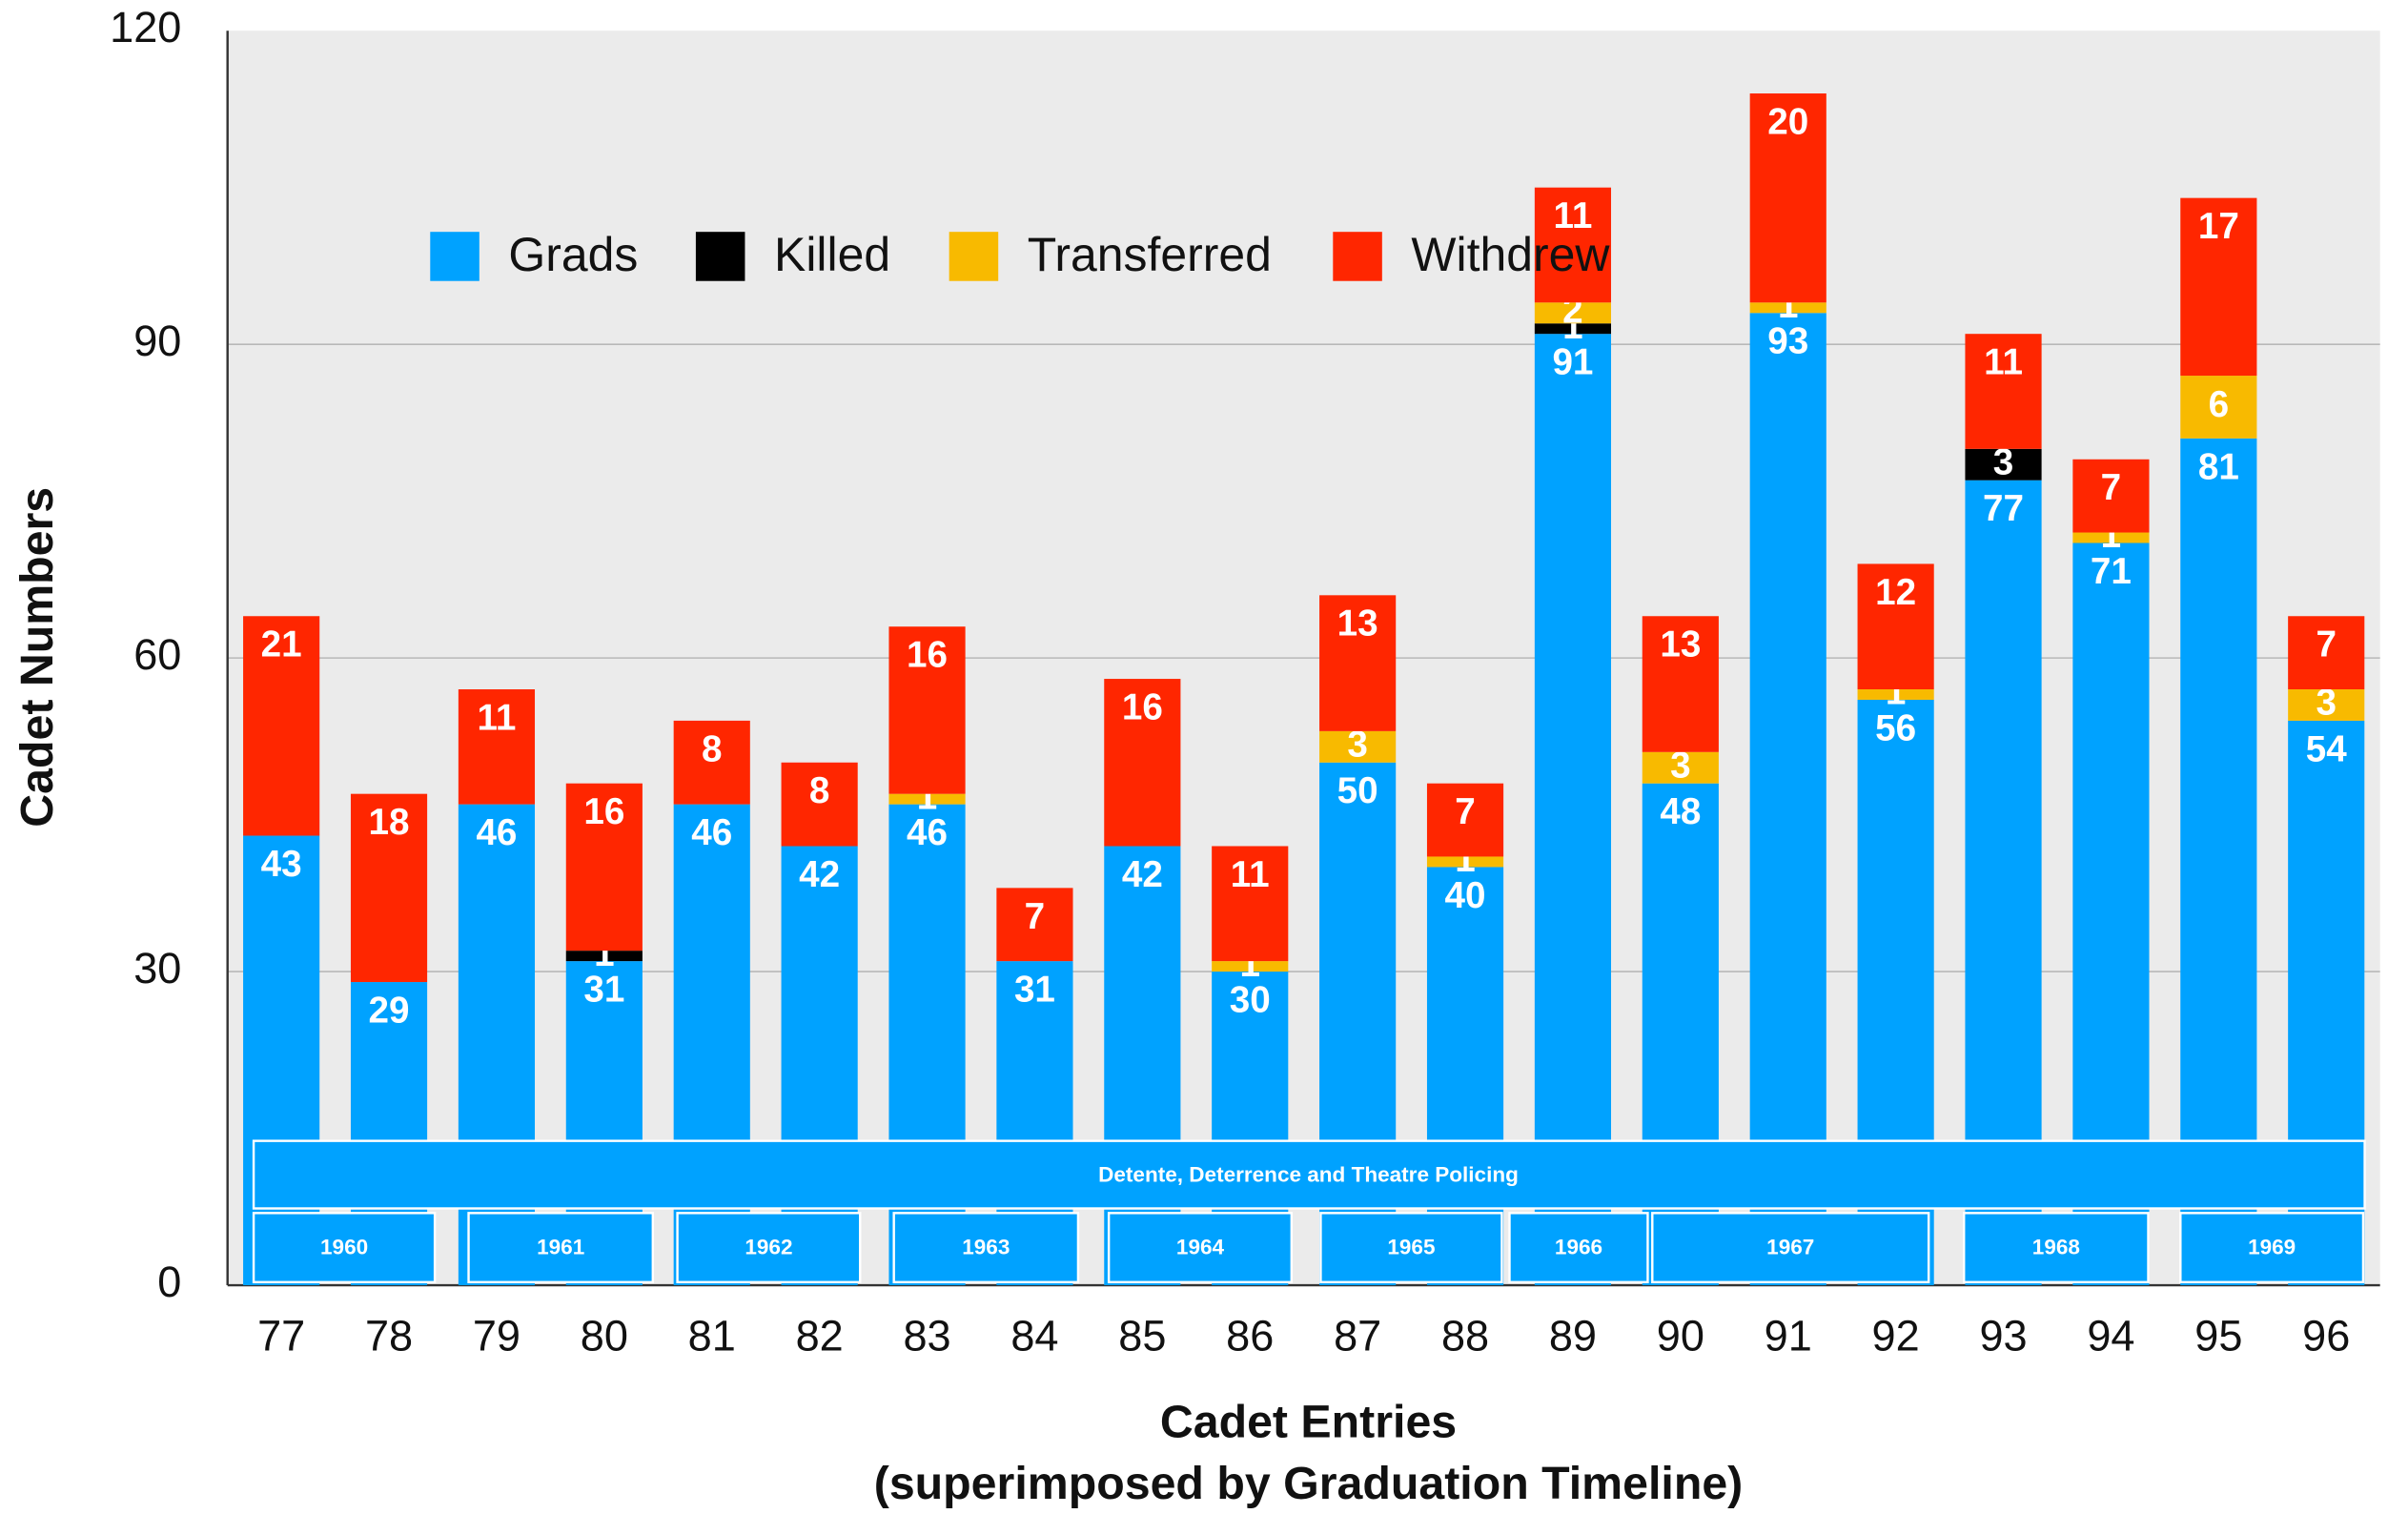 The image size is (2408, 1514). What do you see at coordinates (712, 1335) in the screenshot?
I see `x-tick-label: 81` at bounding box center [712, 1335].